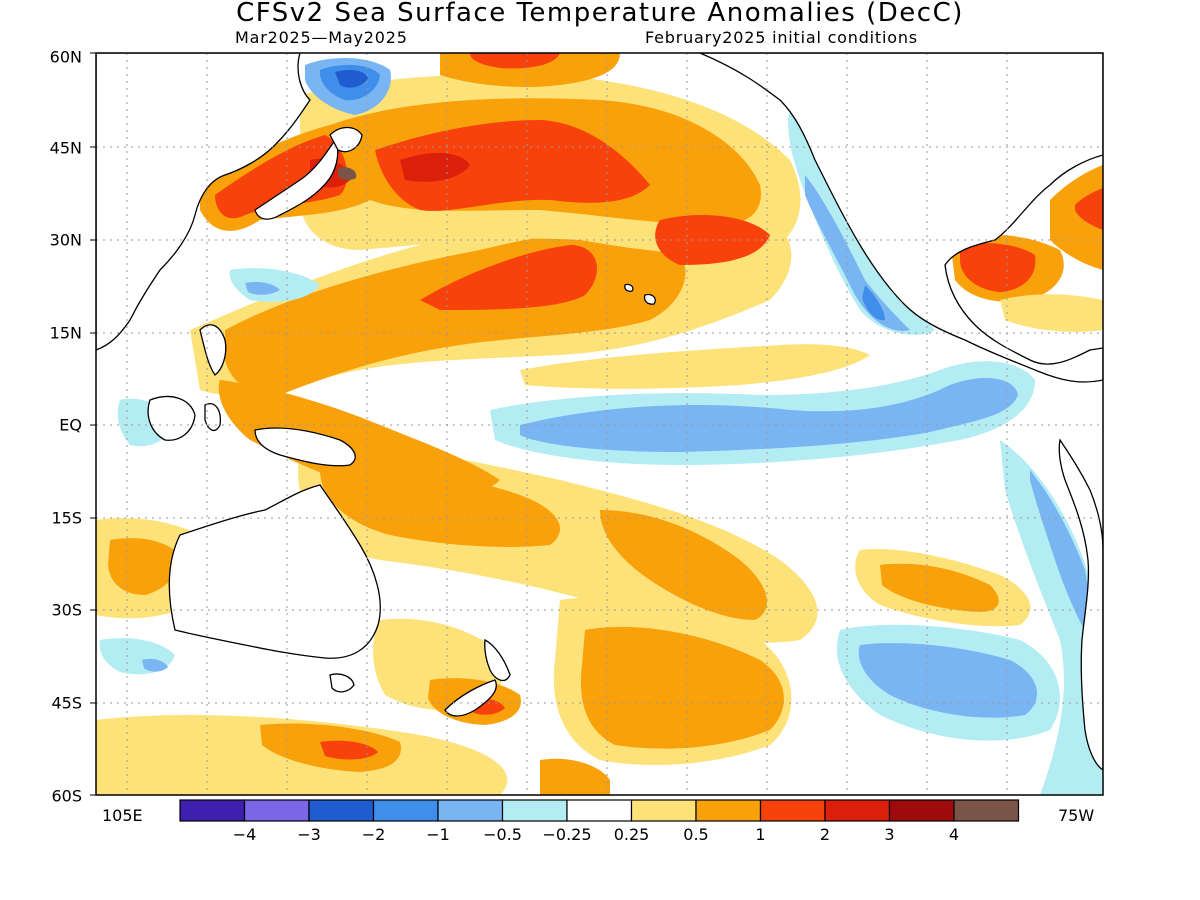  I want to click on lon-label-west: 105E, so click(122, 815).